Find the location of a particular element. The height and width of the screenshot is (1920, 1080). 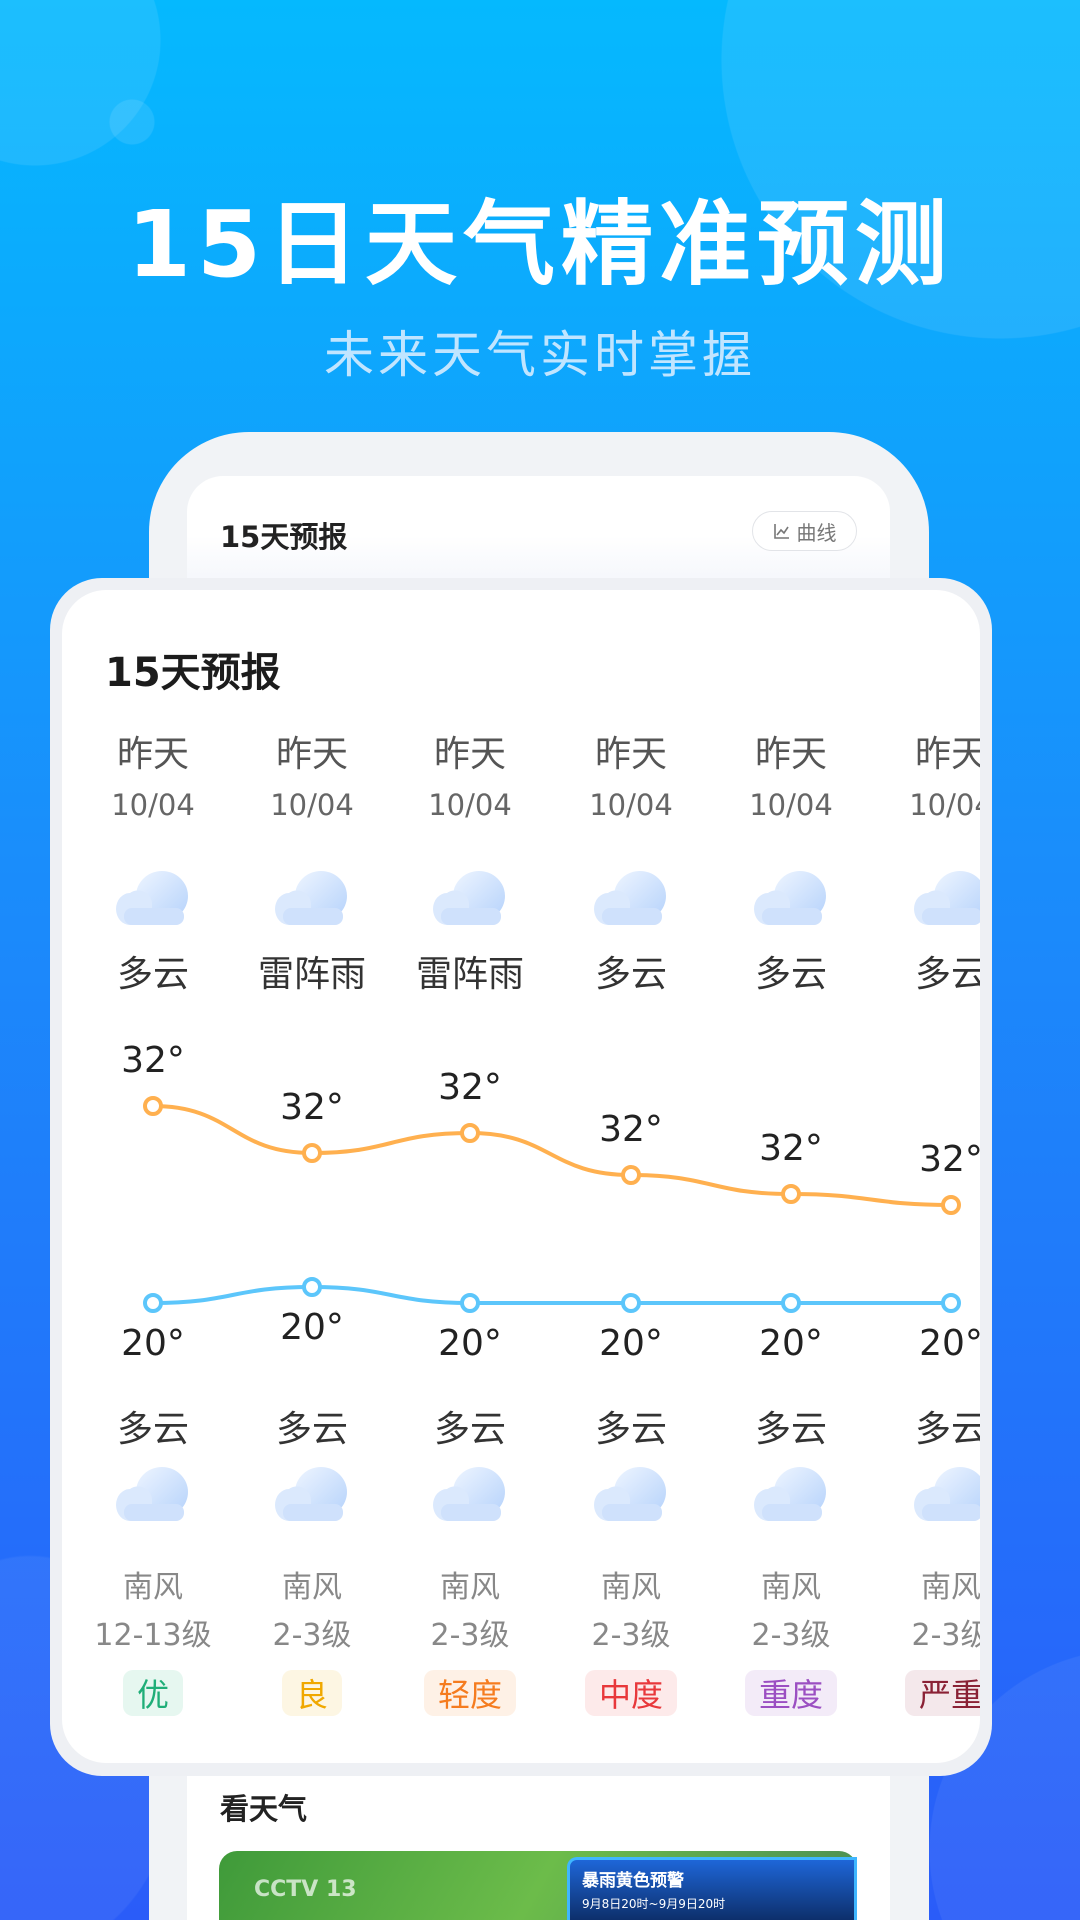

high-temp-line is located at coordinates (552, 1155).